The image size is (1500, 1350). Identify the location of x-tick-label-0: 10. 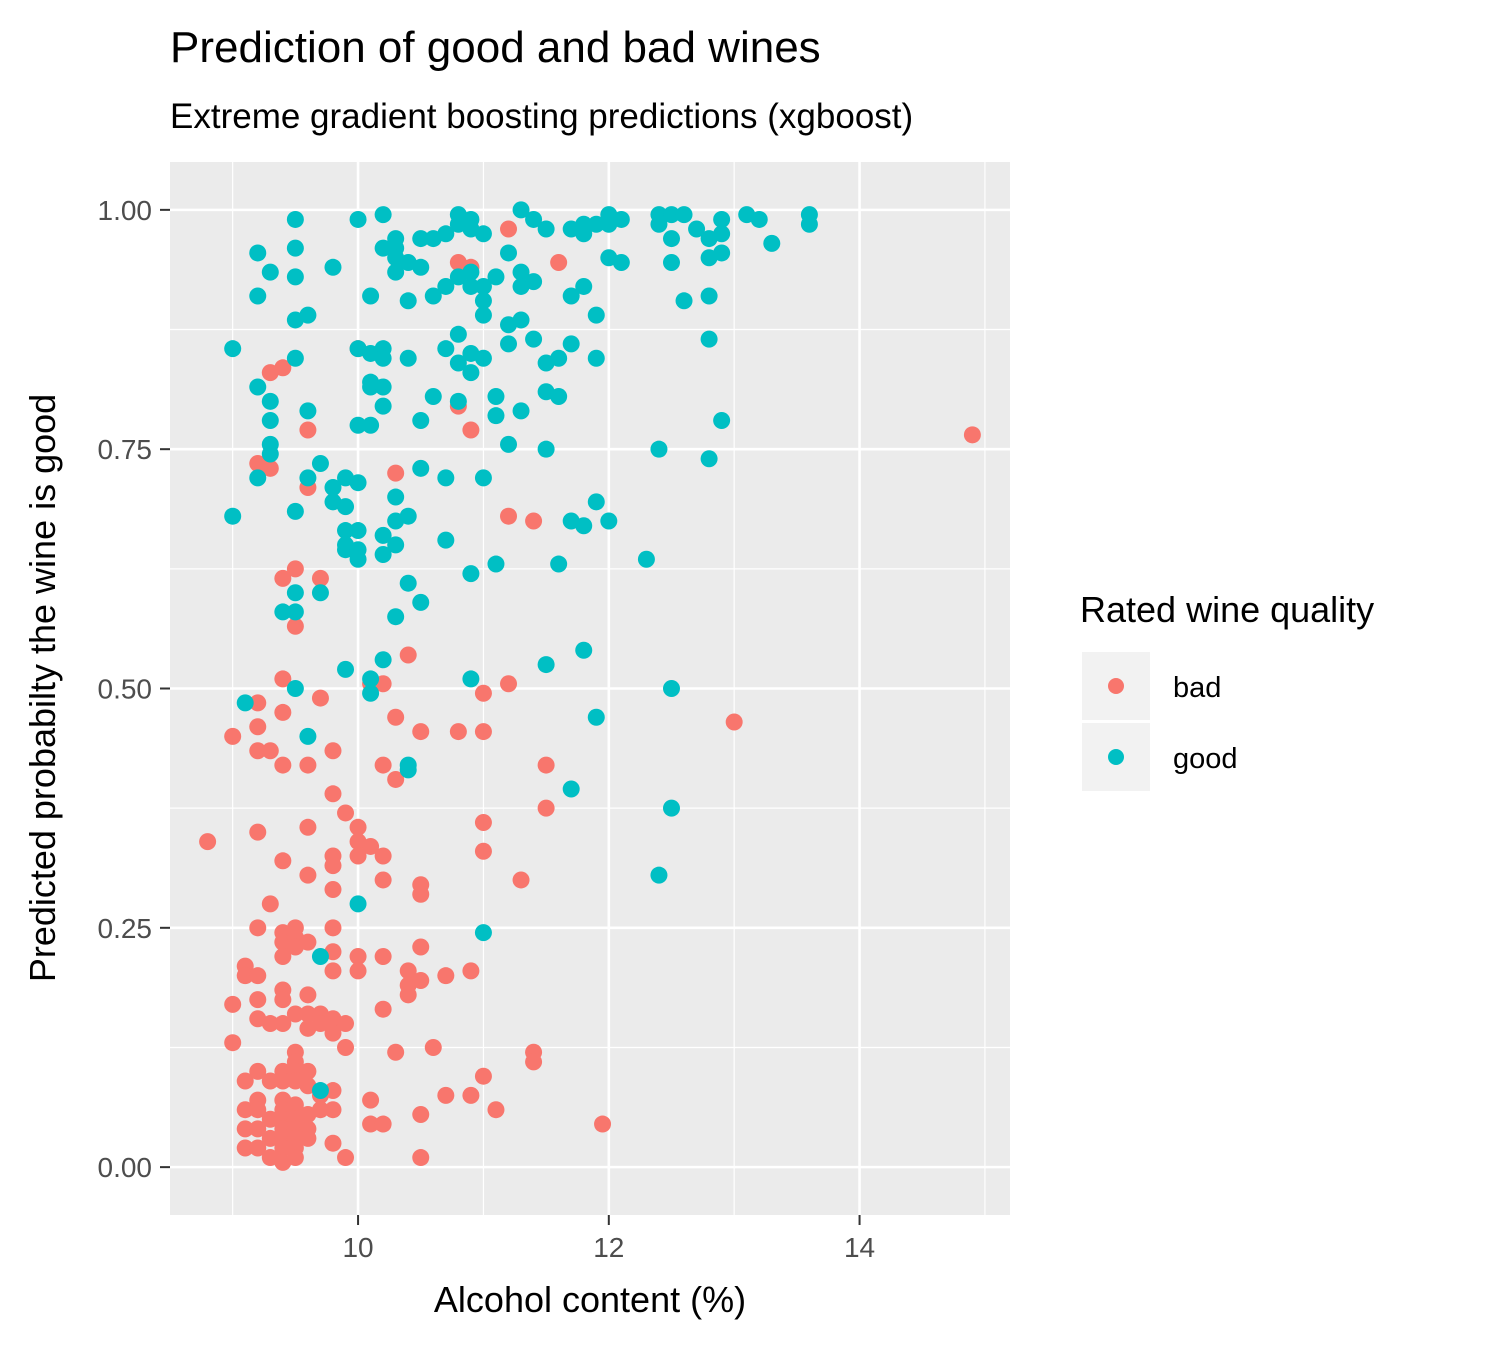
(357, 1247).